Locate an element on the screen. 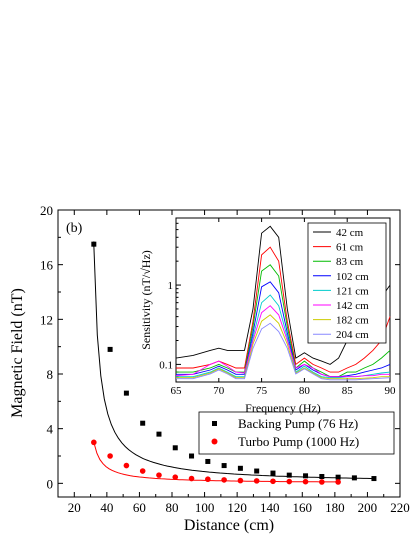 The width and height of the screenshot is (415, 537). main-y-tick-label: 8 is located at coordinates (50, 374).